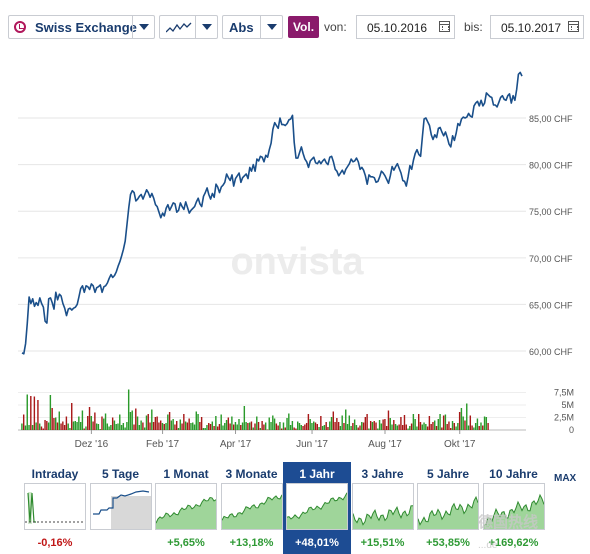  I want to click on to-date-field: 05.10.2017, so click(537, 27).